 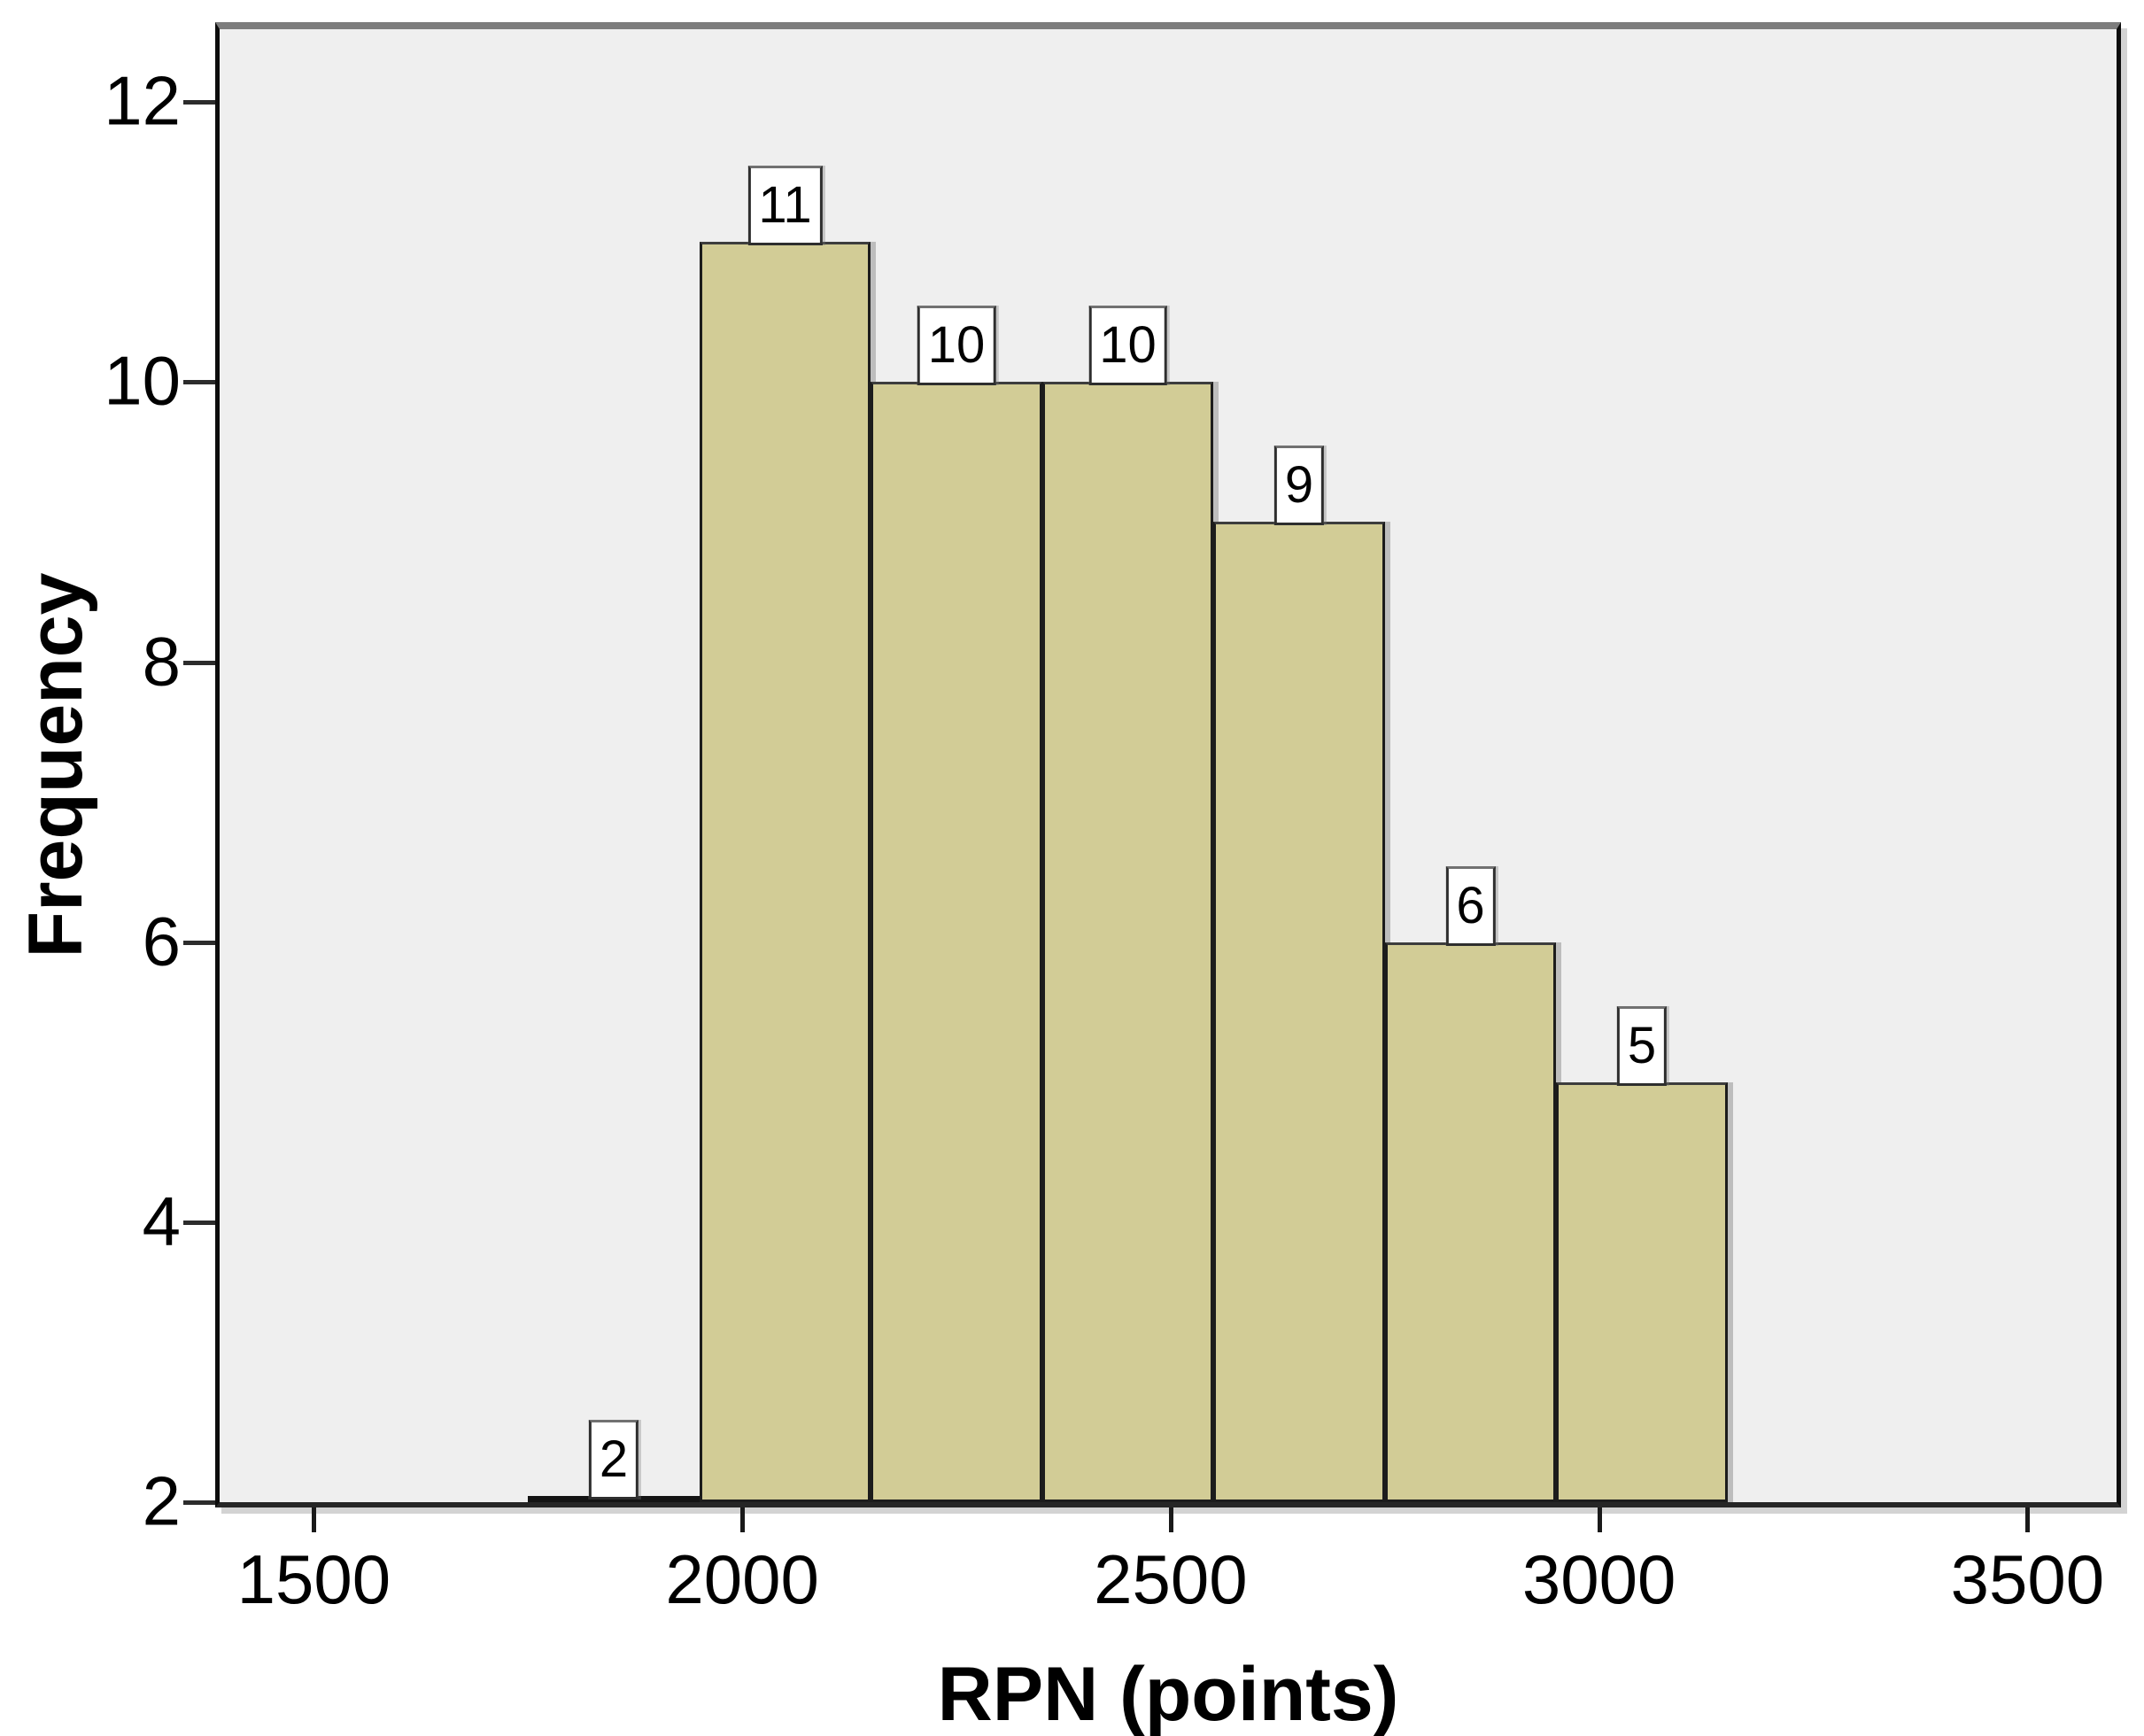 I want to click on x-axis-title: RPN (points), so click(x=1168, y=1694).